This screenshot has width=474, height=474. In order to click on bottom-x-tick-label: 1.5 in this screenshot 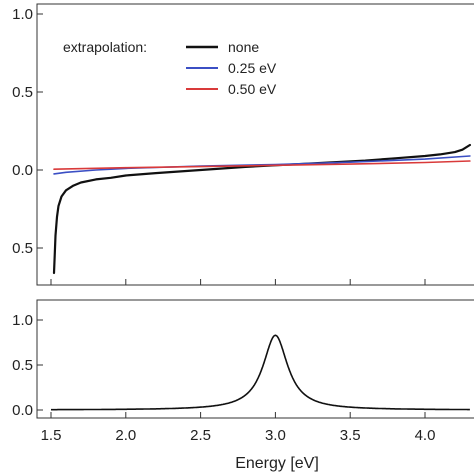, I will do `click(51, 435)`.